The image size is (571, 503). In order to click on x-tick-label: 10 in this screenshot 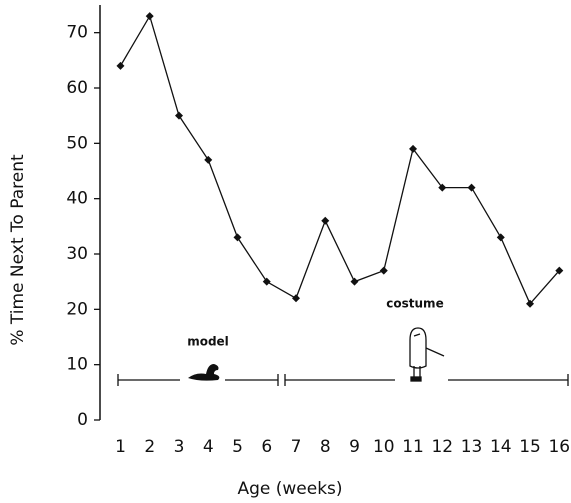, I will do `click(384, 447)`.